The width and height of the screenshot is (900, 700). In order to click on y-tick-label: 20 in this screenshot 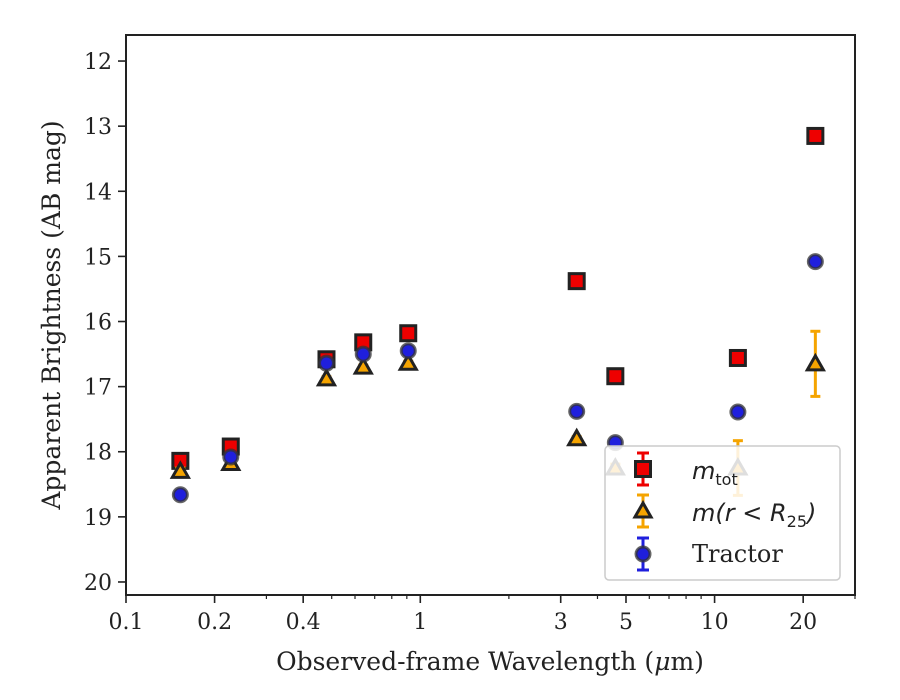, I will do `click(98, 583)`.